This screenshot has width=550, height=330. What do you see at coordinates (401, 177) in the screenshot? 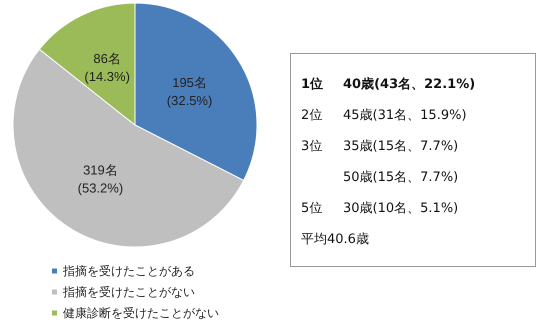
I see `text: 50歳(15名、7.7%)` at bounding box center [401, 177].